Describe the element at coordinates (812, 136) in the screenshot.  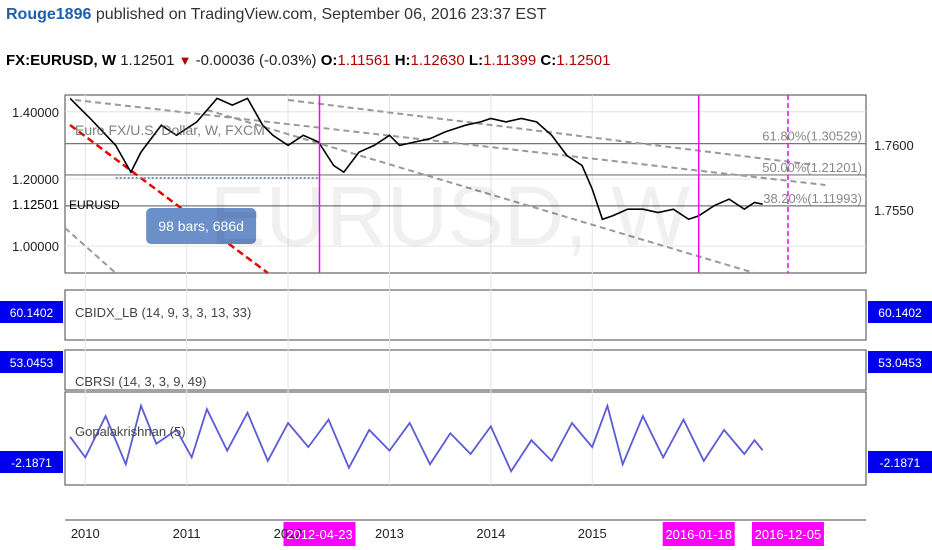
I see `fib-label: 61.80%(1.30529)` at that location.